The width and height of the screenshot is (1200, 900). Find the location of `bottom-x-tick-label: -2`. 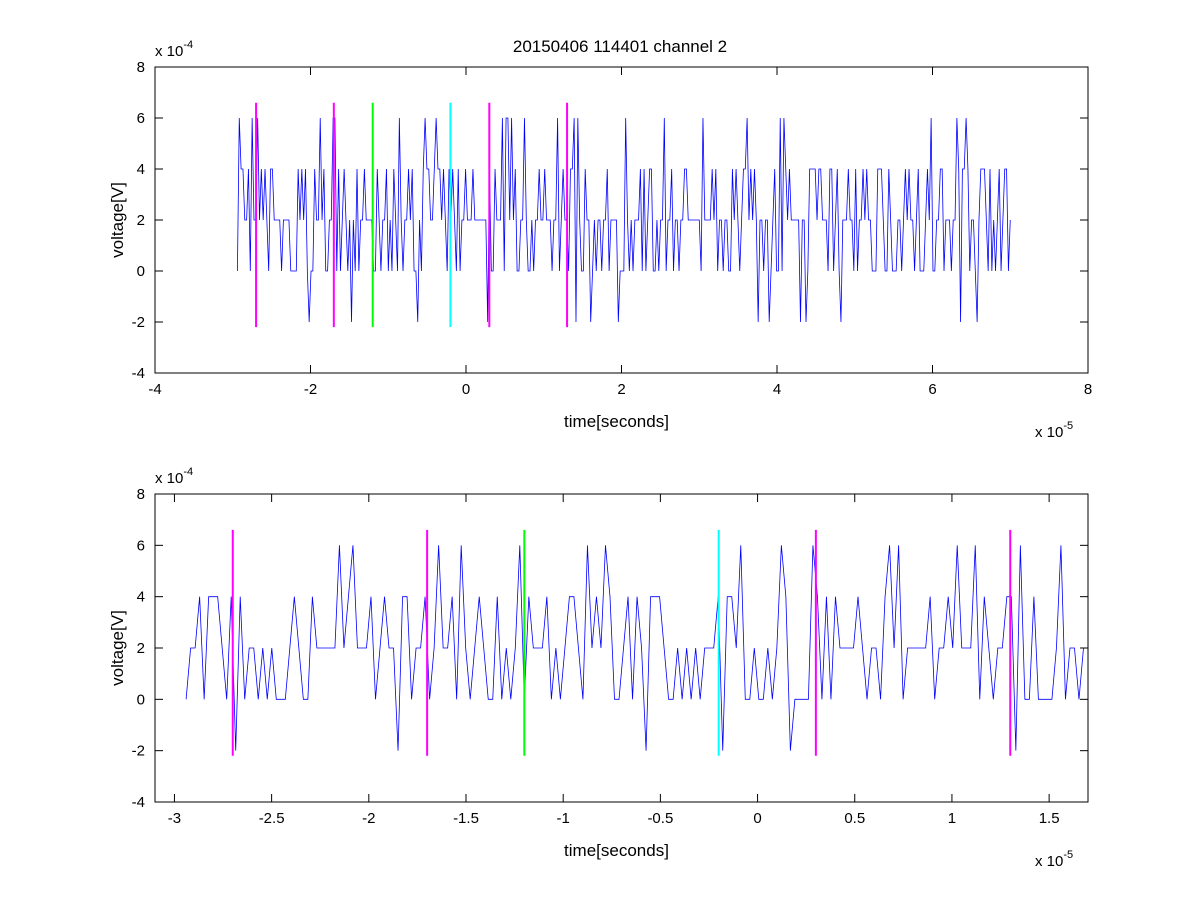

bottom-x-tick-label: -2 is located at coordinates (368, 818).